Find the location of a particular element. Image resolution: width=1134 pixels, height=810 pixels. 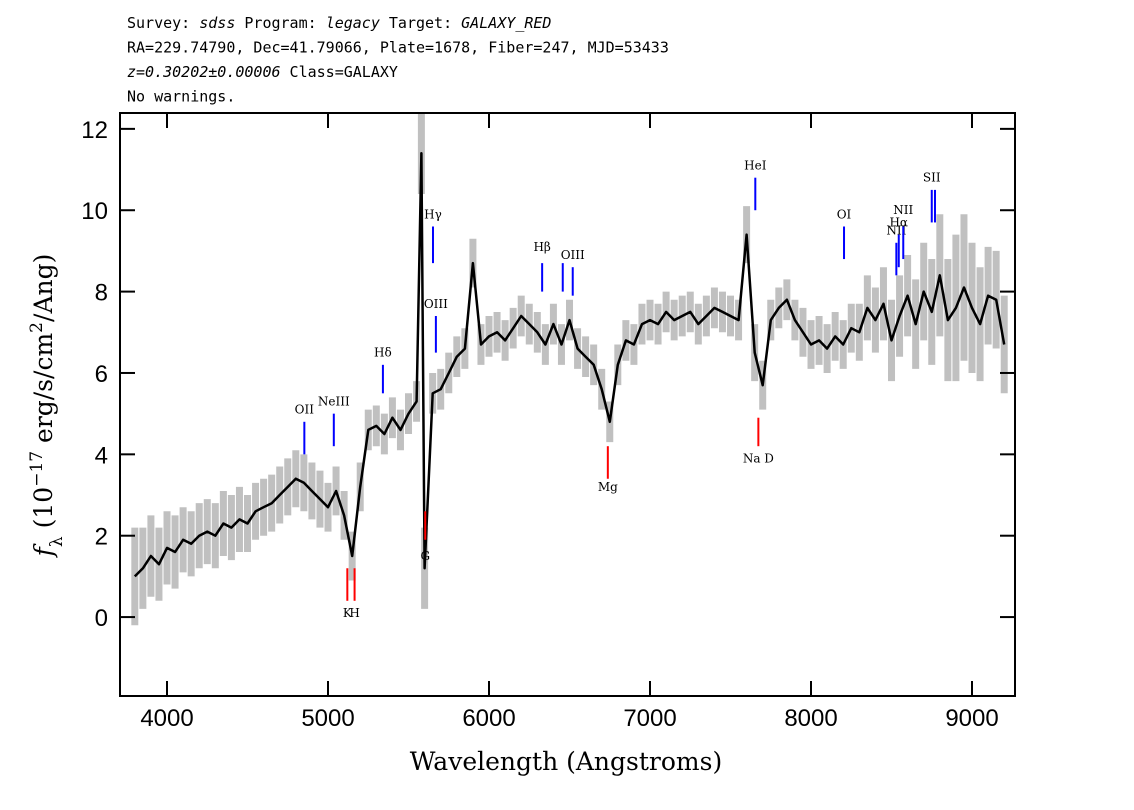

y-label-text: (10 is located at coordinates (43, 512).